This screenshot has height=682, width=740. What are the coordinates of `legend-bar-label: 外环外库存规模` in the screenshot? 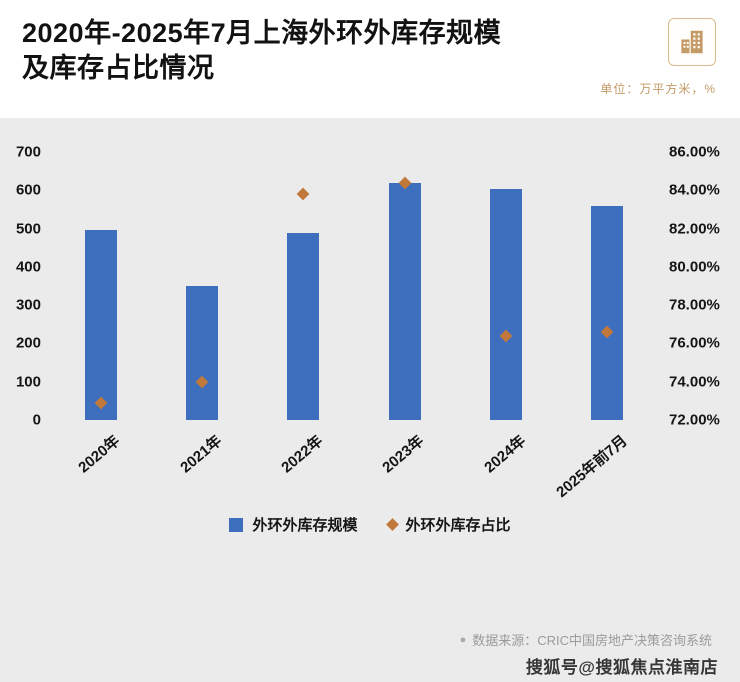 It's located at (305, 525).